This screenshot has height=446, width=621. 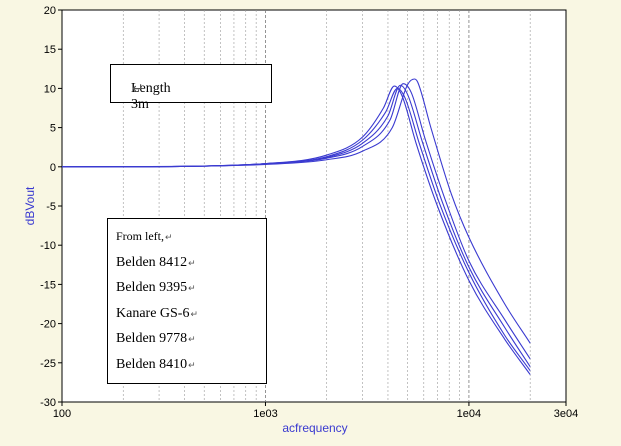 I want to click on x-tick-label: 100, so click(x=62, y=414).